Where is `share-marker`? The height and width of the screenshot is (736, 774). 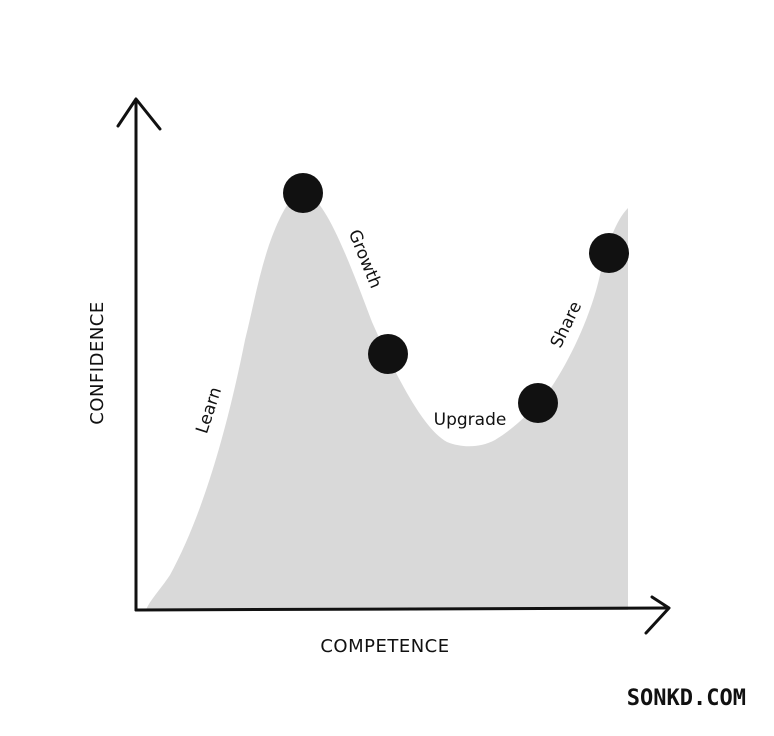 share-marker is located at coordinates (609, 253).